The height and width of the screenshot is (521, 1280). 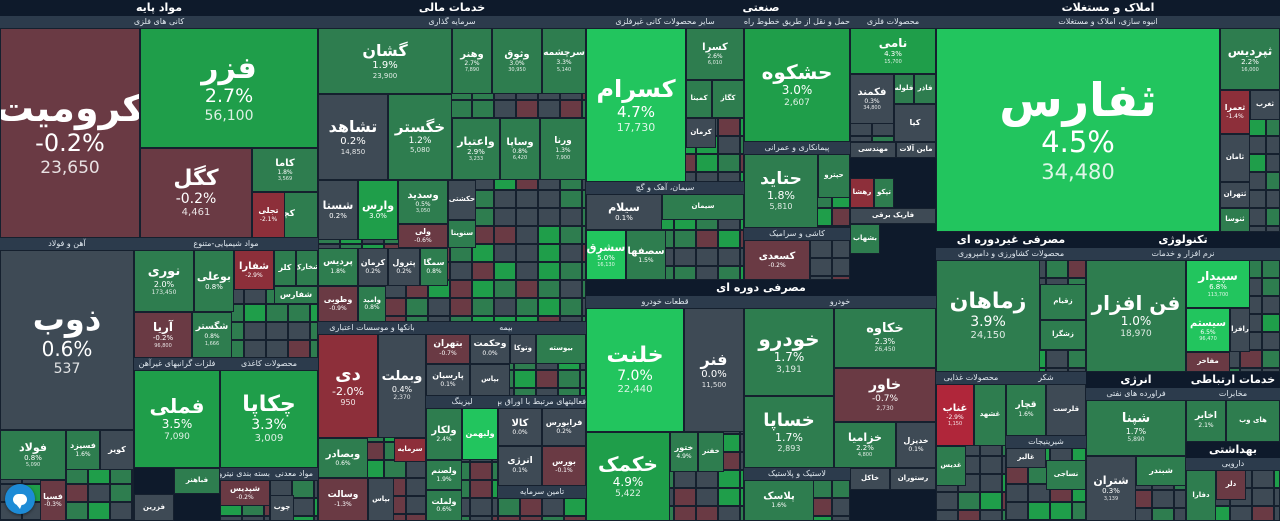 What do you see at coordinates (338, 304) in the screenshot?
I see `stock-tile: وطوبی -0.9%` at bounding box center [338, 304].